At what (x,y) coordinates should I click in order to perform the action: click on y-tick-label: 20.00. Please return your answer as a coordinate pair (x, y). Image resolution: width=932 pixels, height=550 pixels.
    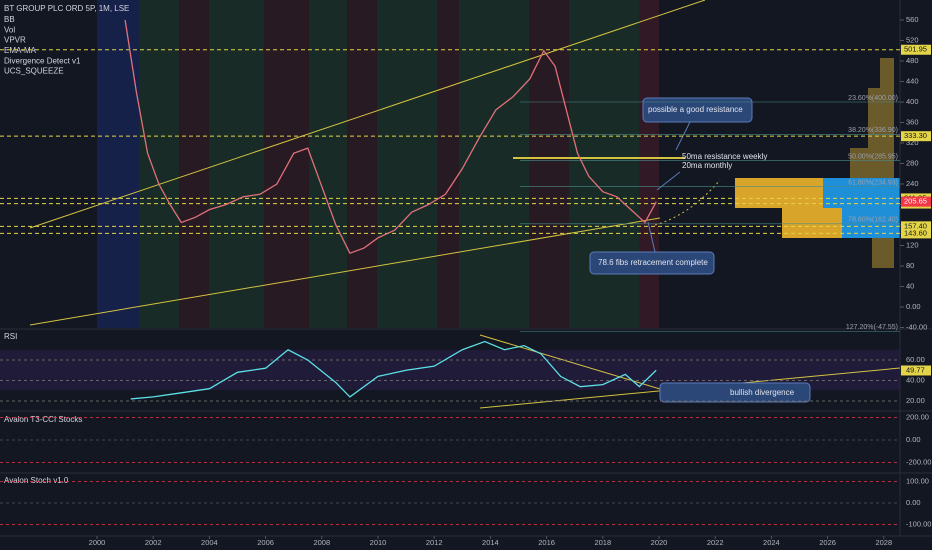
    Looking at the image, I should click on (915, 400).